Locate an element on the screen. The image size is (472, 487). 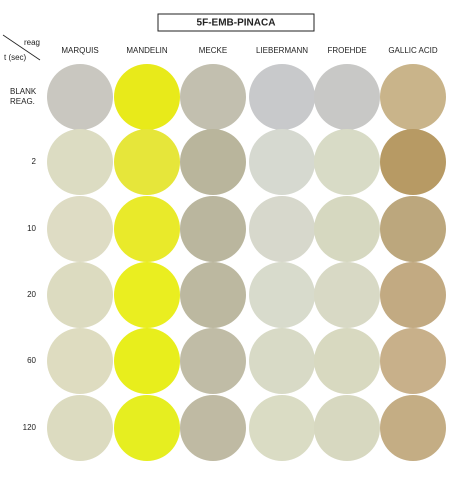
column-header: GALLIC ACID is located at coordinates (413, 50).